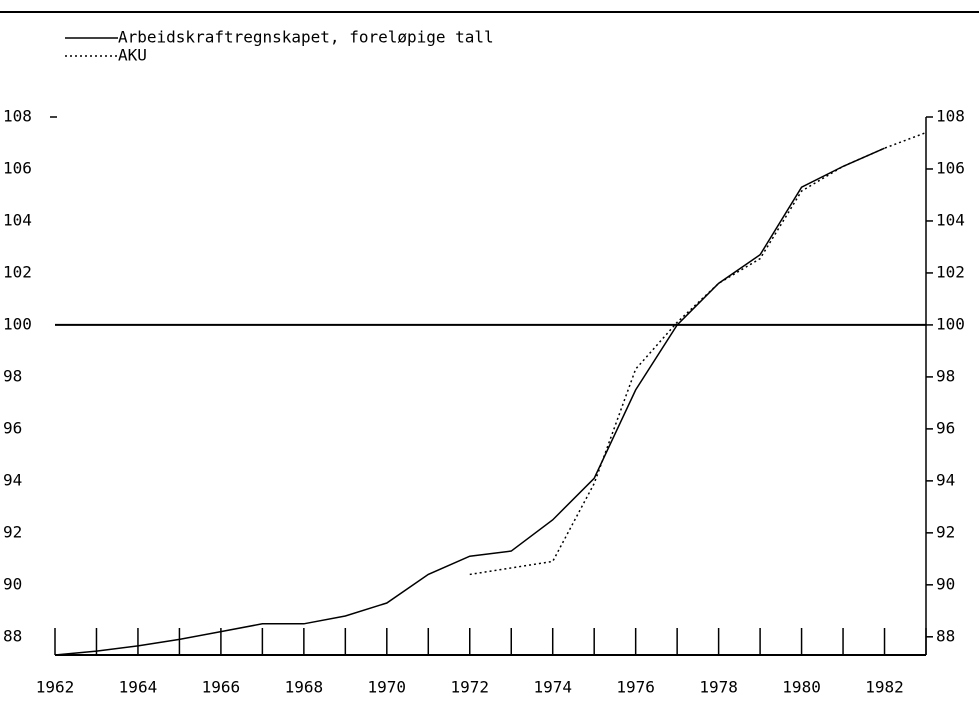 This screenshot has height=725, width=979. Describe the element at coordinates (304, 687) in the screenshot. I see `x-tick-label: 1968` at that location.